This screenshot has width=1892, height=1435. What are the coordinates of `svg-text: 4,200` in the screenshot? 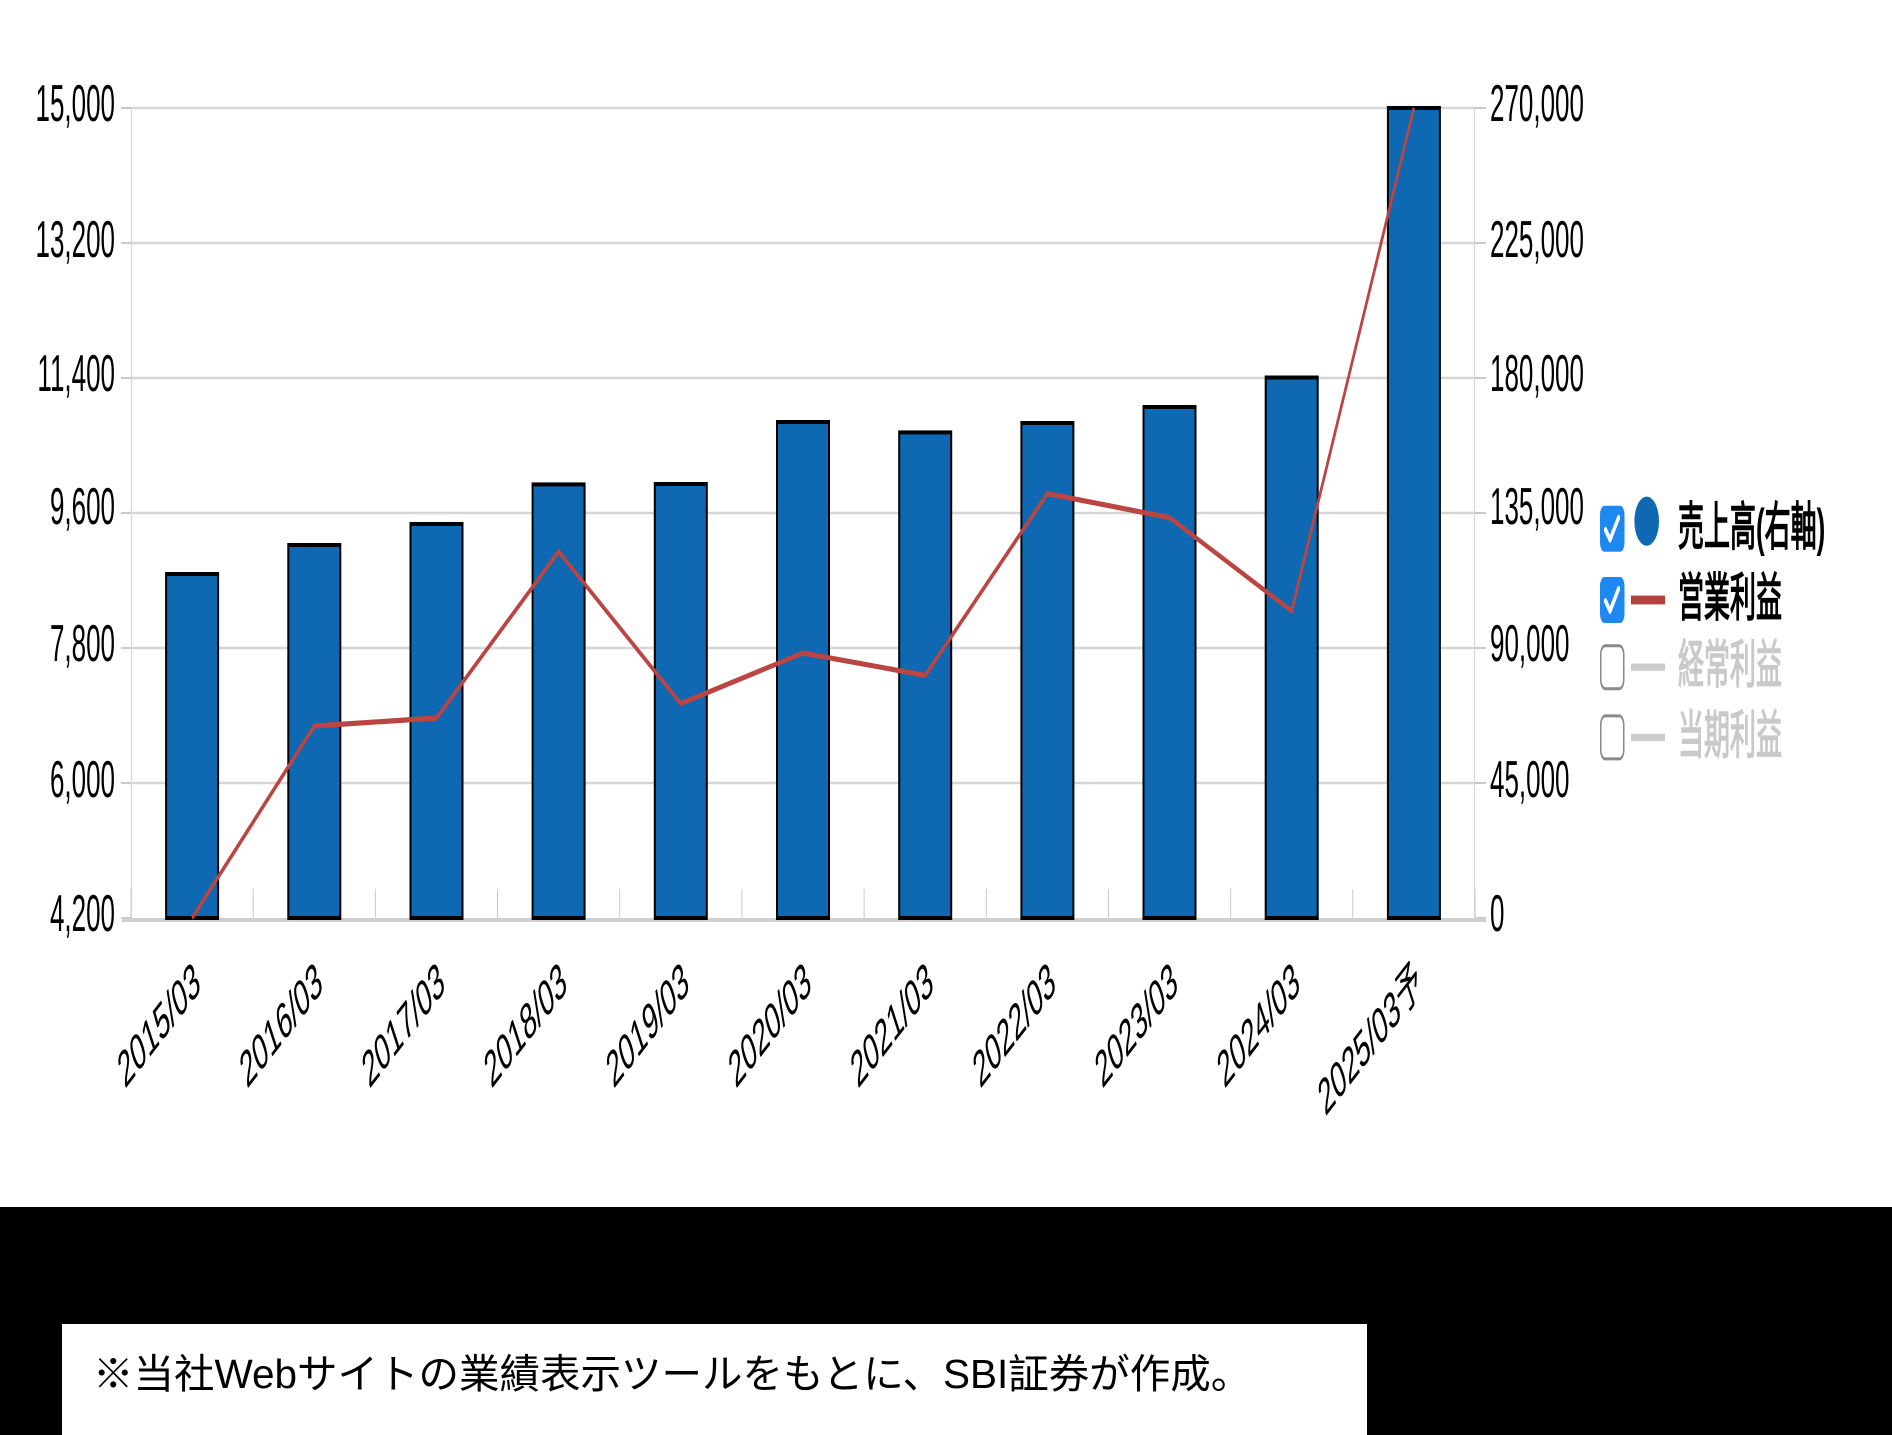 It's located at (82, 913).